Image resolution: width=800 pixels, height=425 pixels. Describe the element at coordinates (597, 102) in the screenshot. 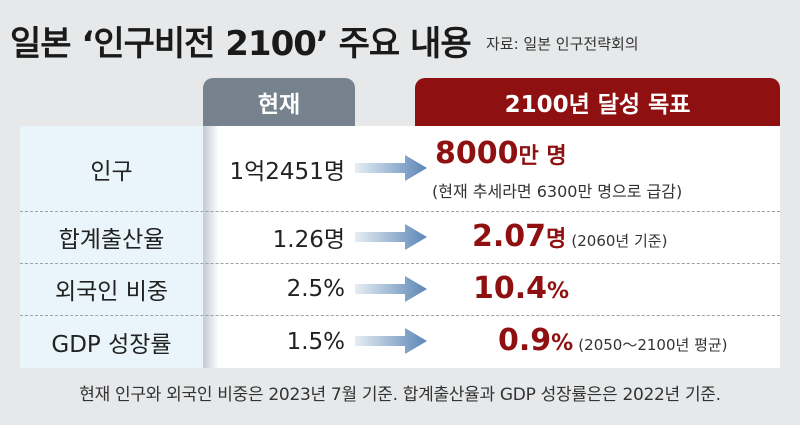

I see `header-goal: 2100년 달성 목표` at that location.